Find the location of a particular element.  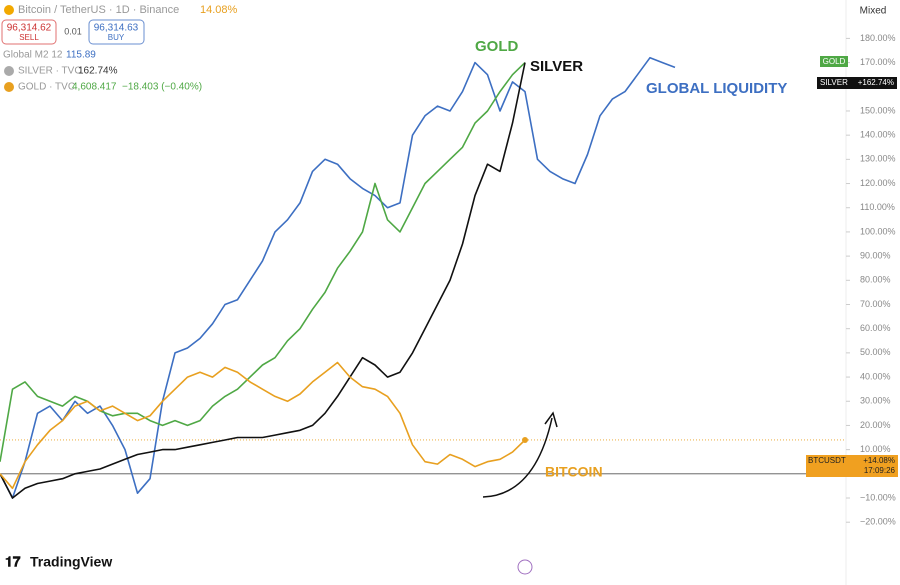

btc-badge is located at coordinates (852, 466).